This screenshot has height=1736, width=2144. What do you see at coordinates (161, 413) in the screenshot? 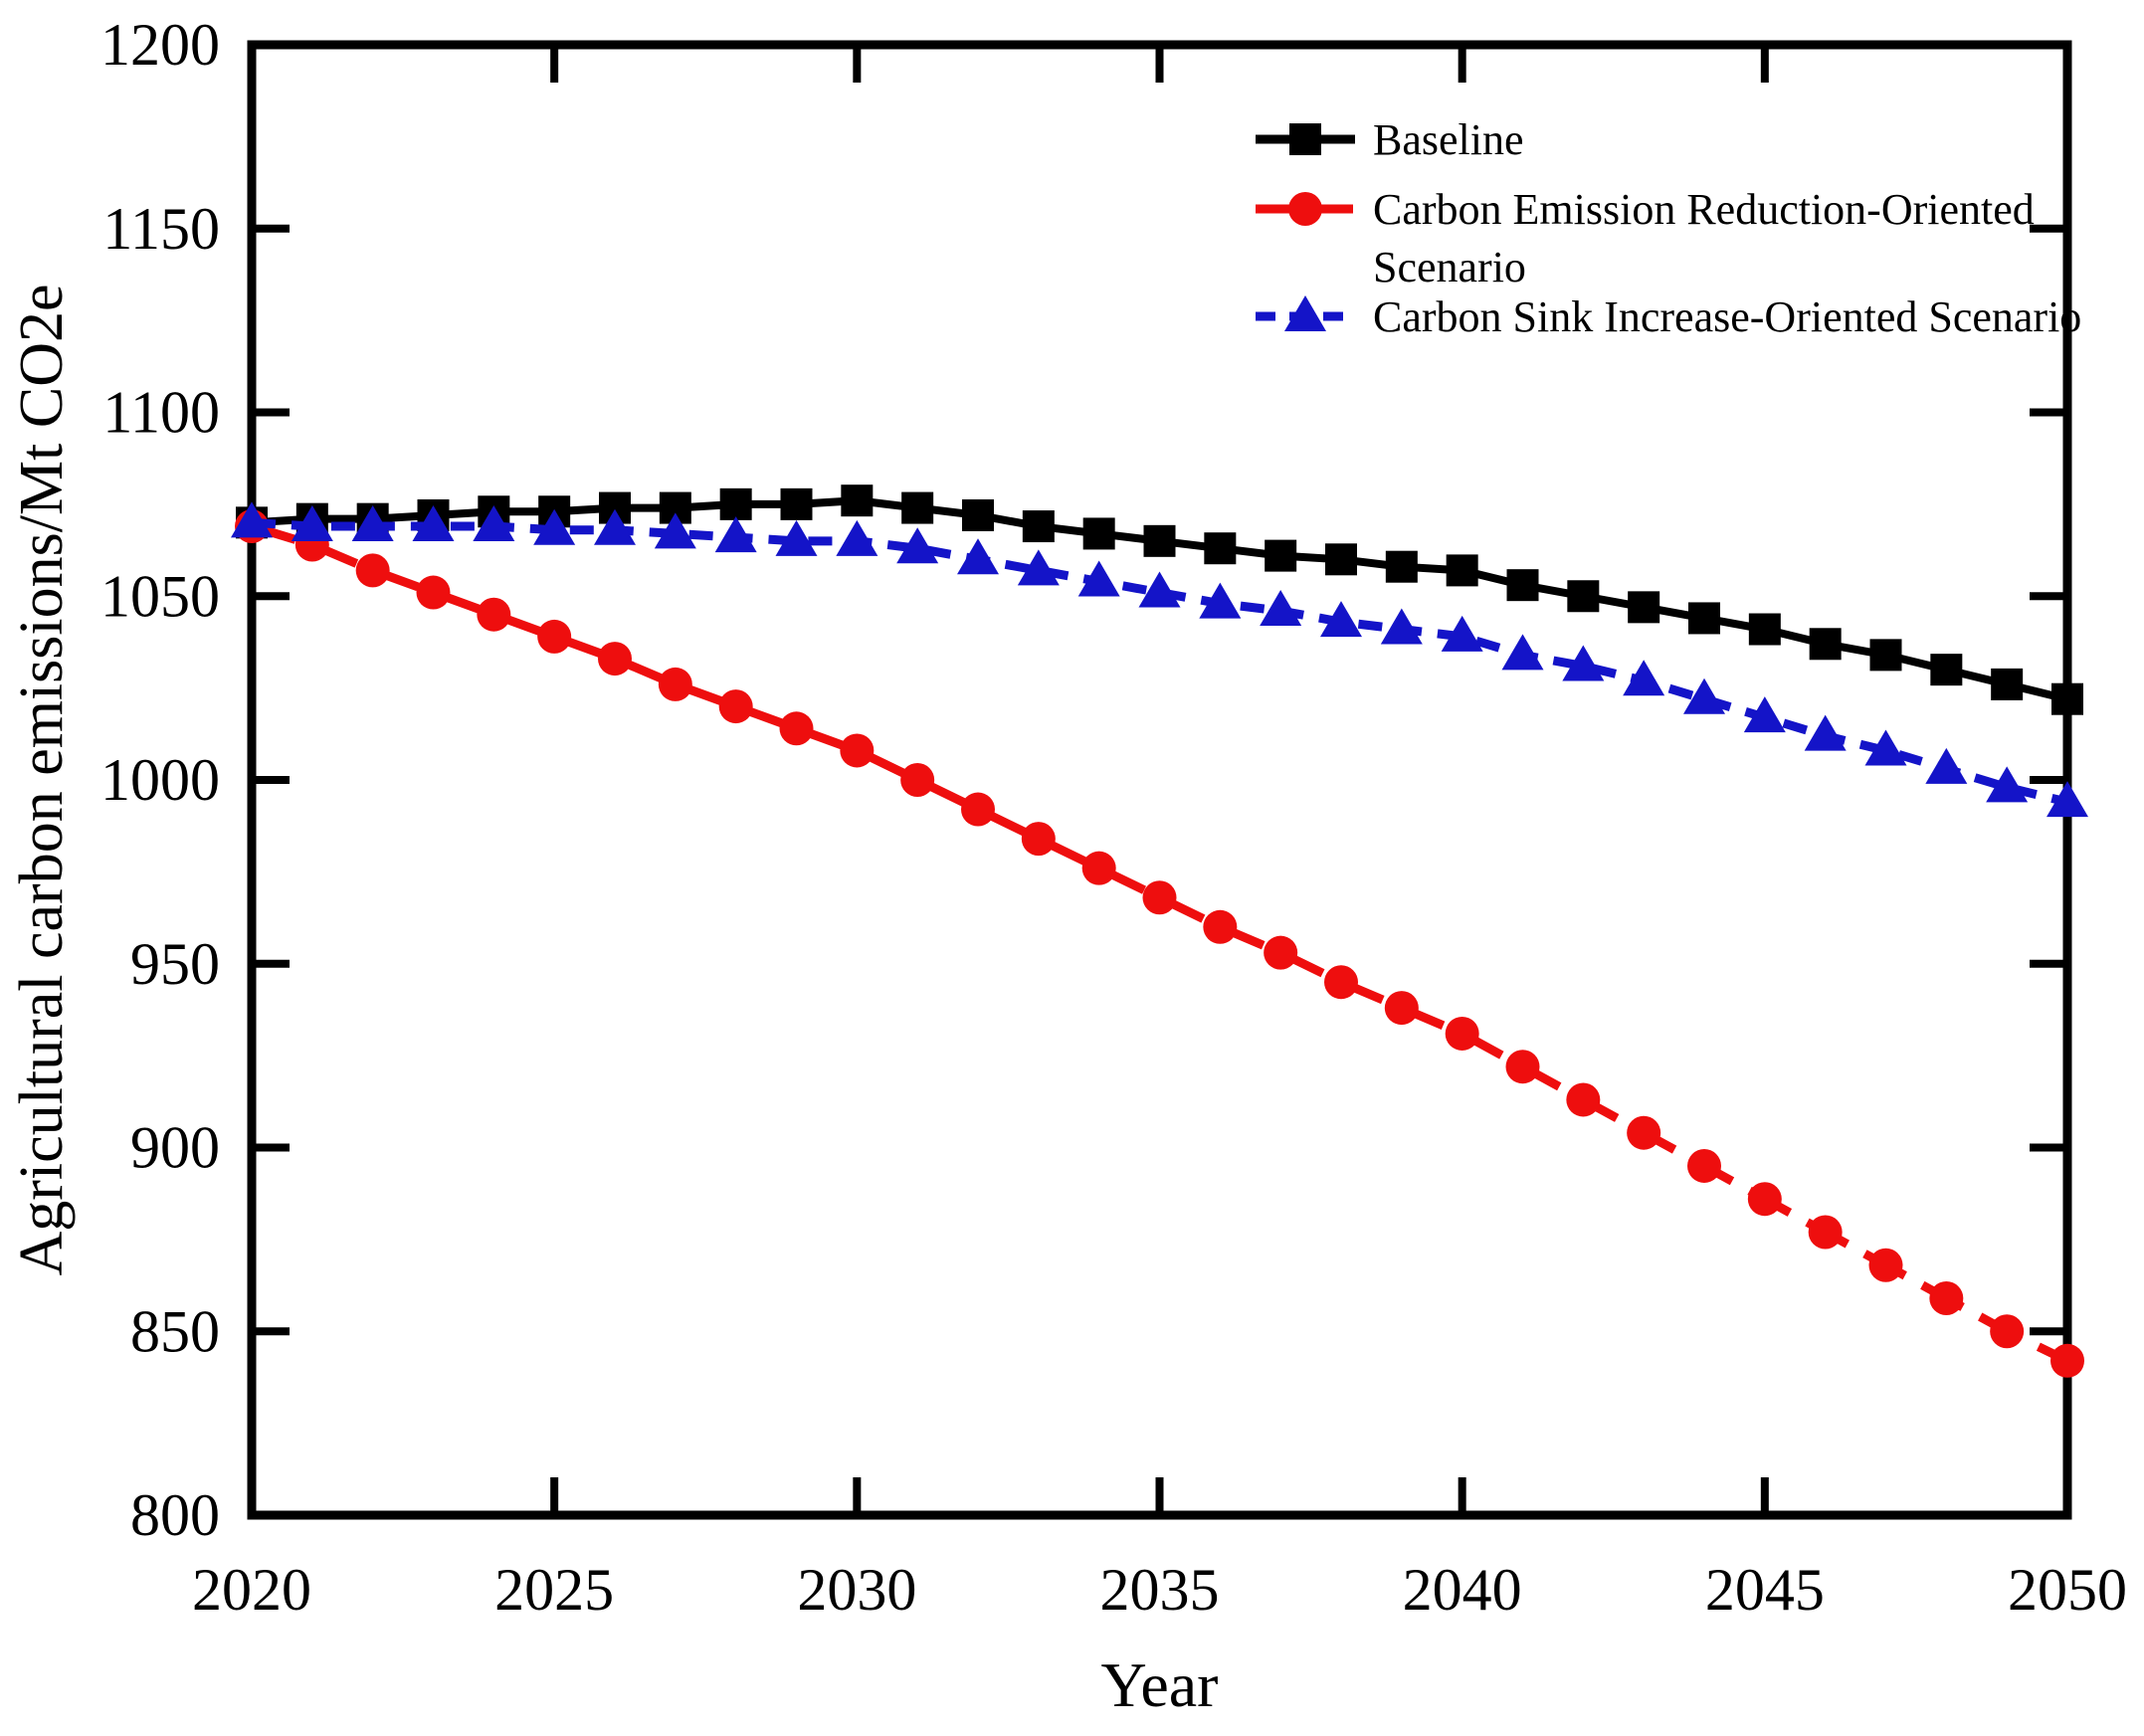
I see `y-tick-label: 1100` at bounding box center [161, 413].